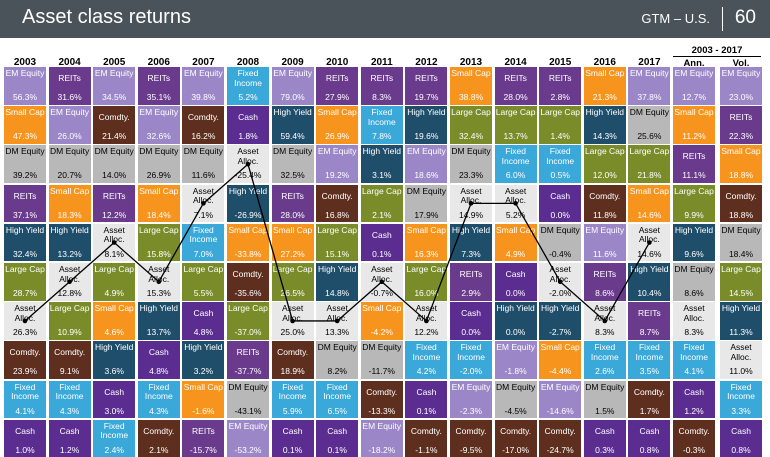  What do you see at coordinates (471, 214) in the screenshot?
I see `tile-value: 14.9%` at bounding box center [471, 214].